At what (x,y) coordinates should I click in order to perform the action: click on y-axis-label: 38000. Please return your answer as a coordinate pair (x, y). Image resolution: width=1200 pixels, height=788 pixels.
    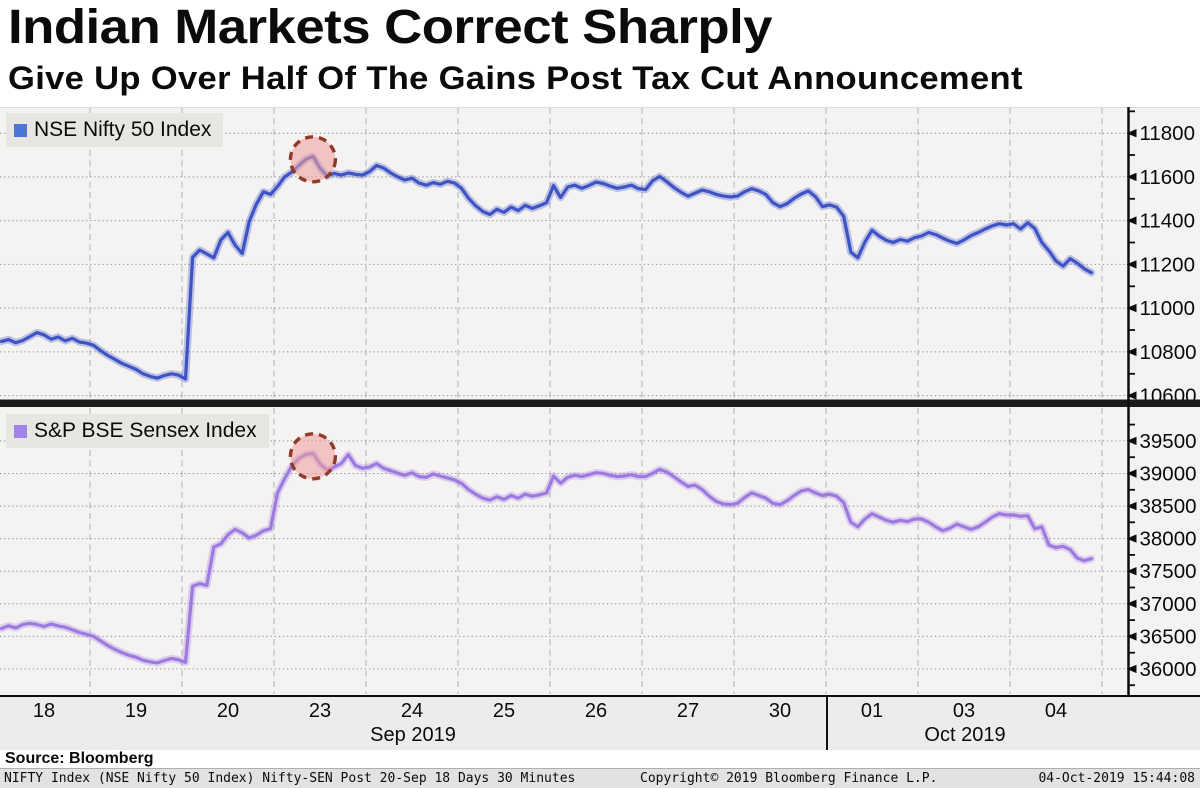
    Looking at the image, I should click on (1168, 539).